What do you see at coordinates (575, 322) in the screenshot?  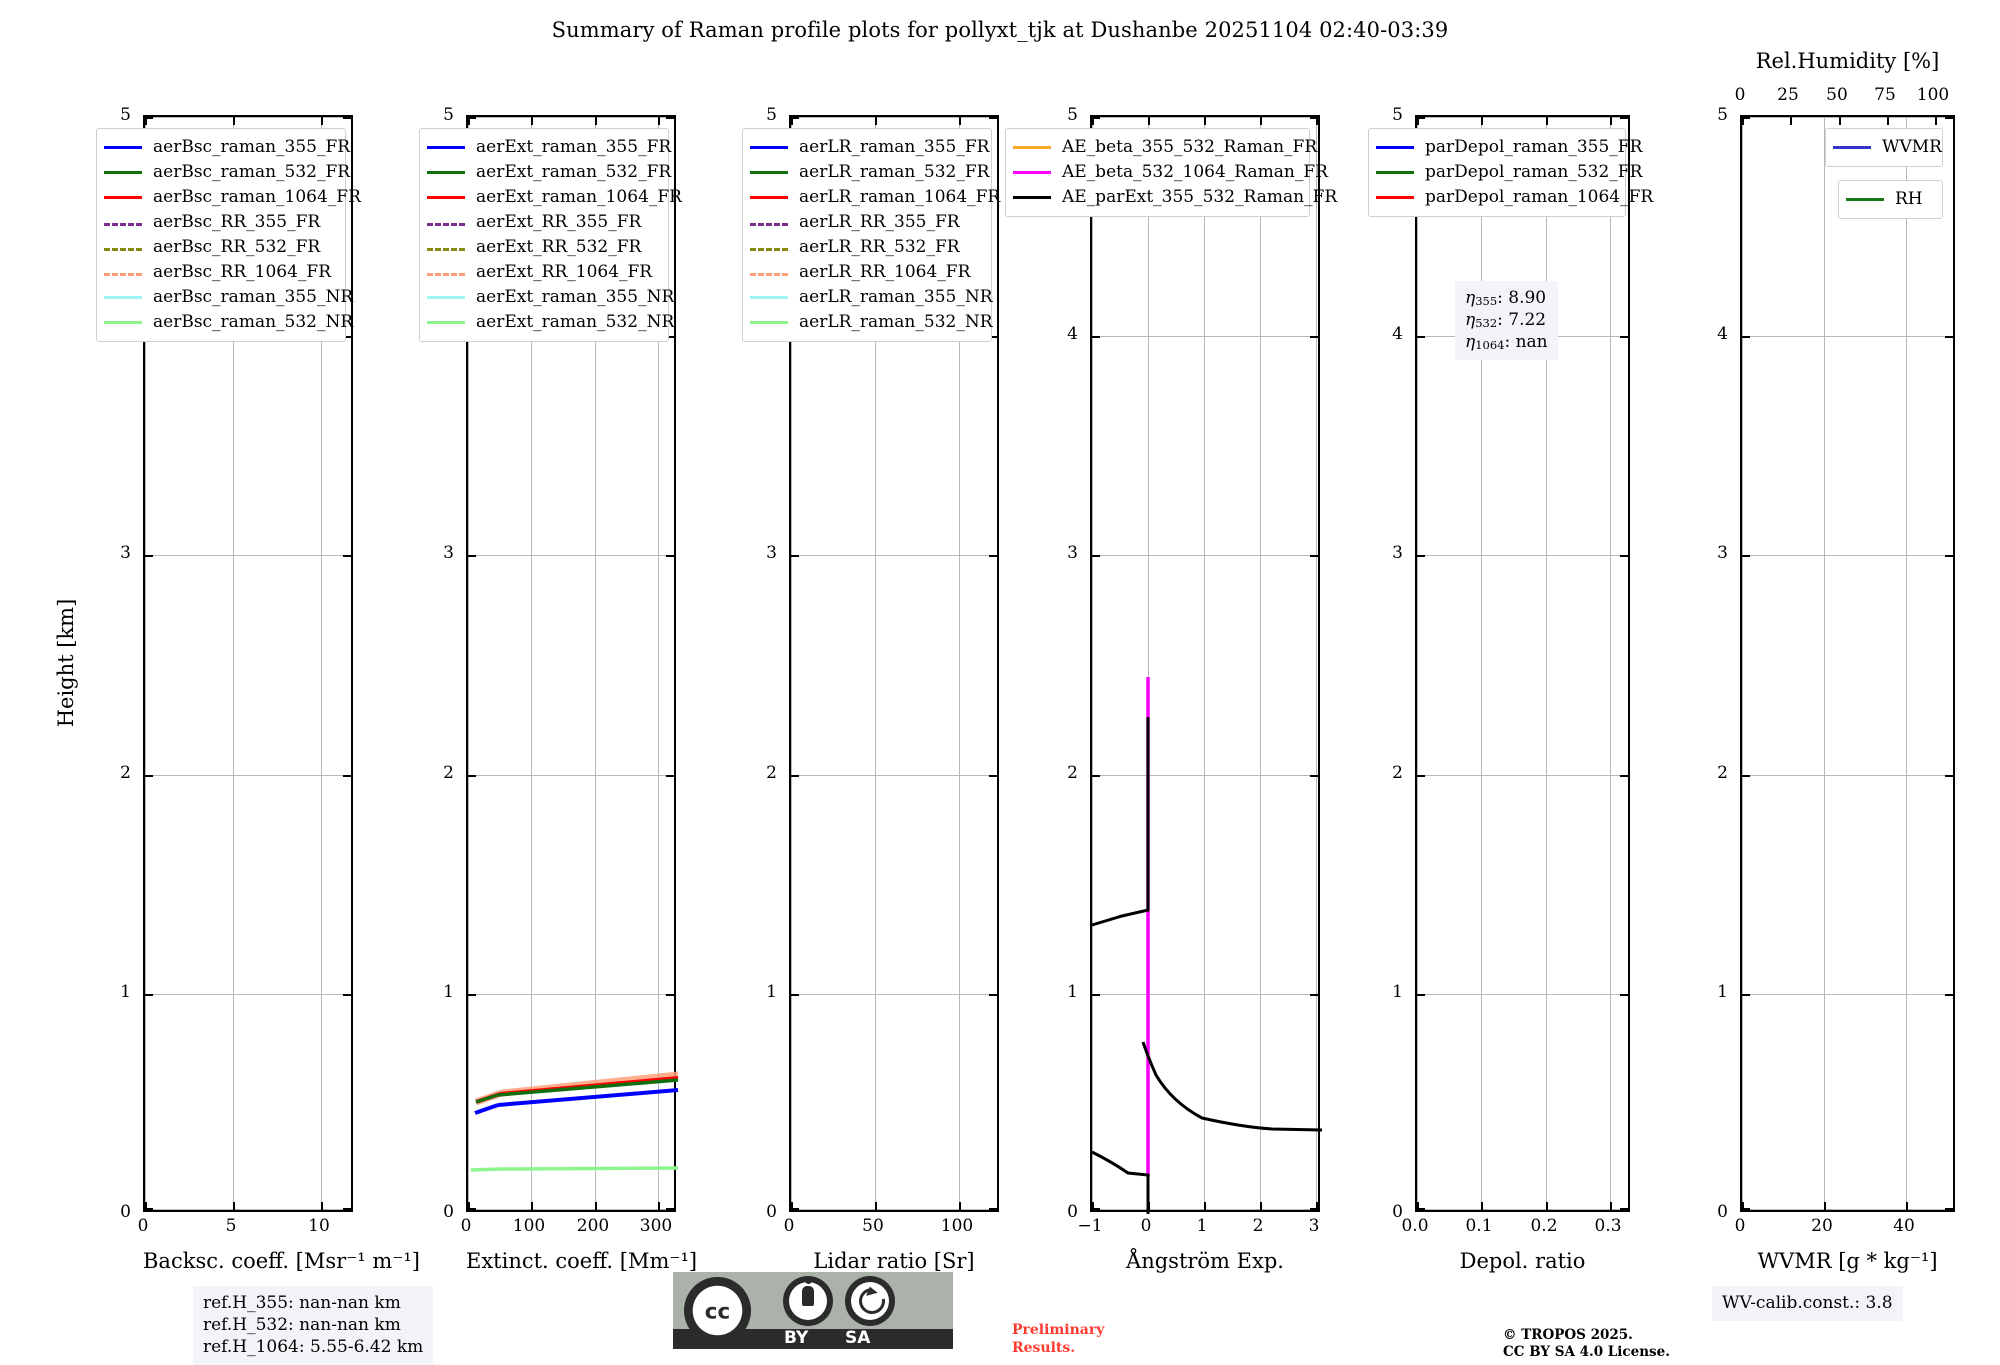 I see `legend-label: aerExt_raman_532_NR` at bounding box center [575, 322].